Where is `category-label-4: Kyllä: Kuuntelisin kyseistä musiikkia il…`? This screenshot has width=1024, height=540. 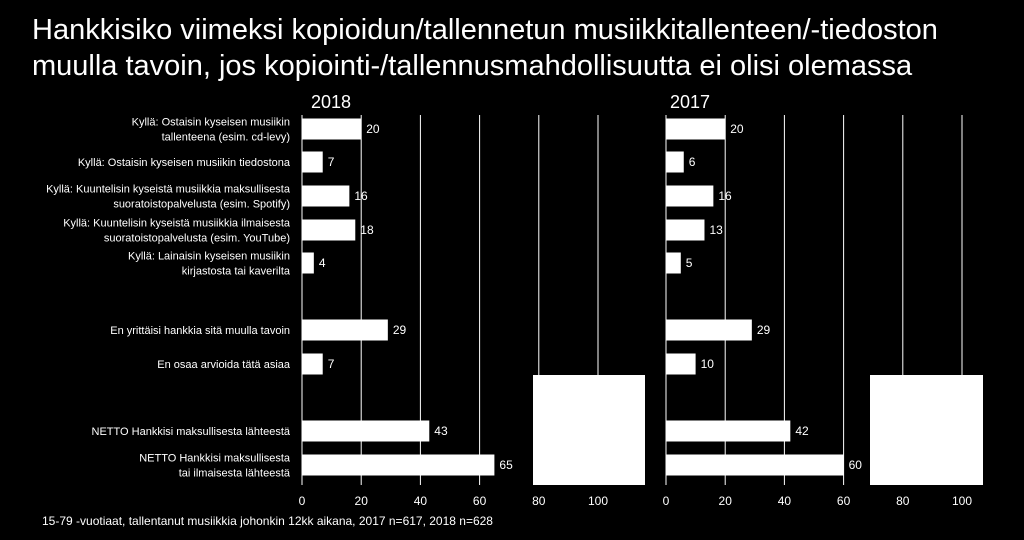
category-label-4: Kyllä: Kuuntelisin kyseistä musiikkia il… is located at coordinates (177, 231).